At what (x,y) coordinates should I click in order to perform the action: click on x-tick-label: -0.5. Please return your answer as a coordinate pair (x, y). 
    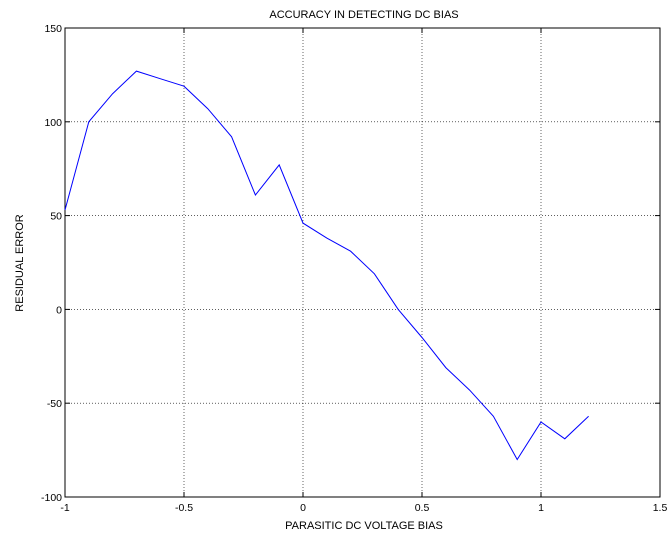
    Looking at the image, I should click on (184, 508).